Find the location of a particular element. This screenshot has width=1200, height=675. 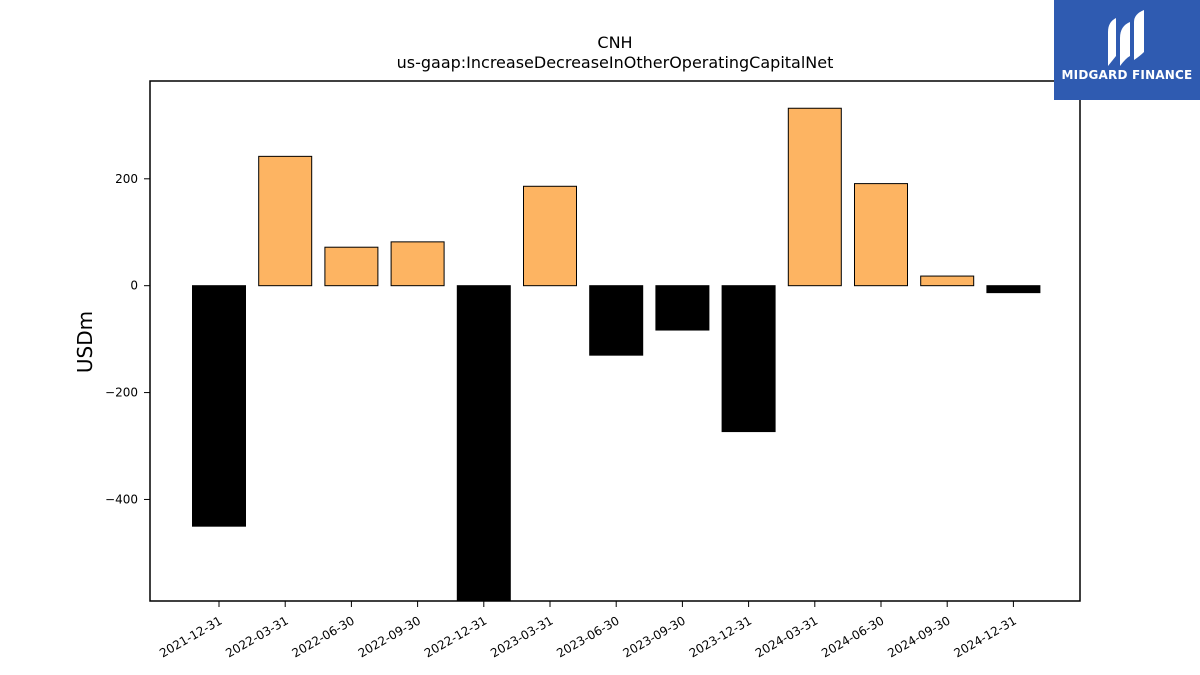

y-axis-label: USDm is located at coordinates (85, 342).